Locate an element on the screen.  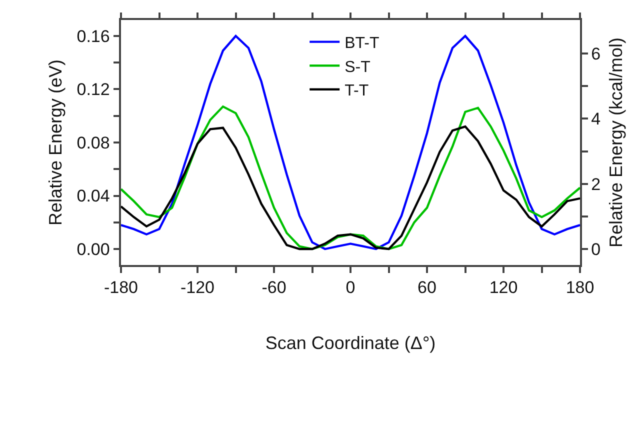
legend-label: BT-T is located at coordinates (362, 43).